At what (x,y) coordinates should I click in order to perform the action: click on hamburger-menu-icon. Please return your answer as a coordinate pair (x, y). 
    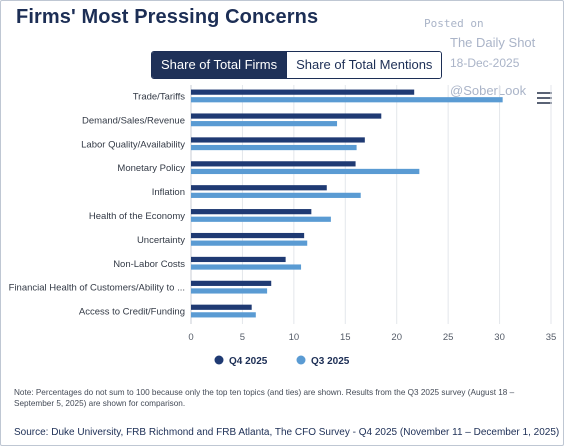
    Looking at the image, I should click on (544, 98).